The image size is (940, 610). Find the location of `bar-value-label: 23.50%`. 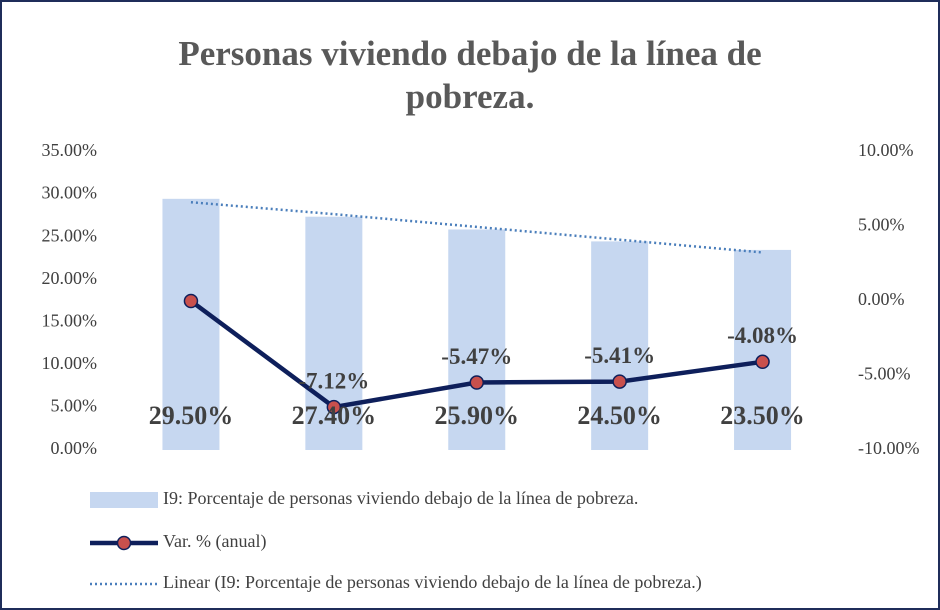

bar-value-label: 23.50% is located at coordinates (762, 415).